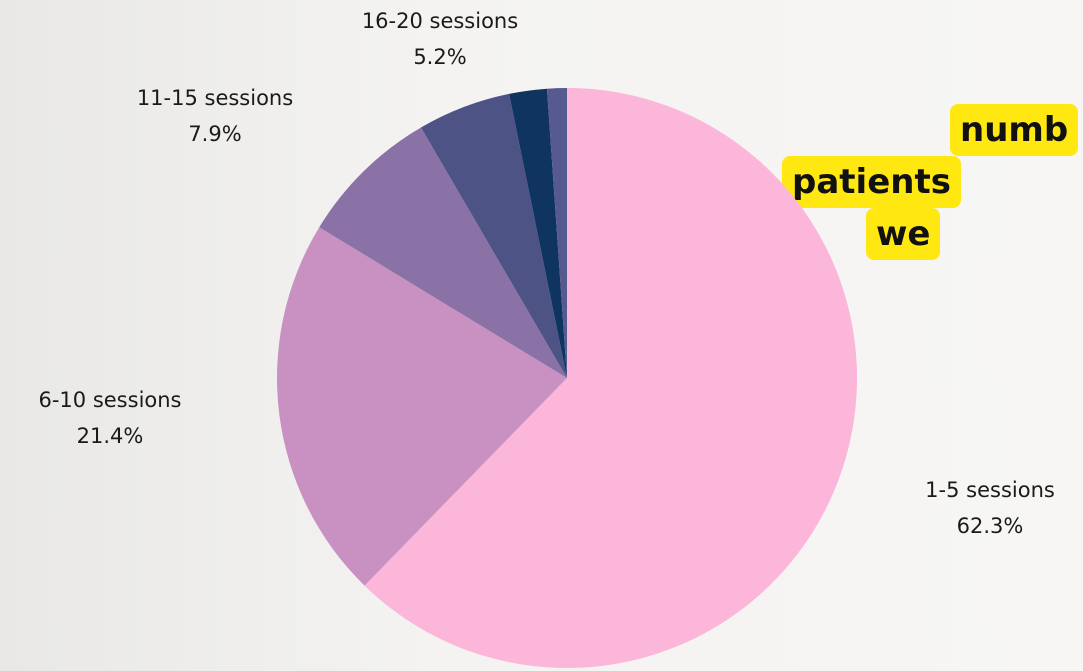 This screenshot has height=671, width=1083. I want to click on slice-value-label: 7.9%, so click(214, 134).